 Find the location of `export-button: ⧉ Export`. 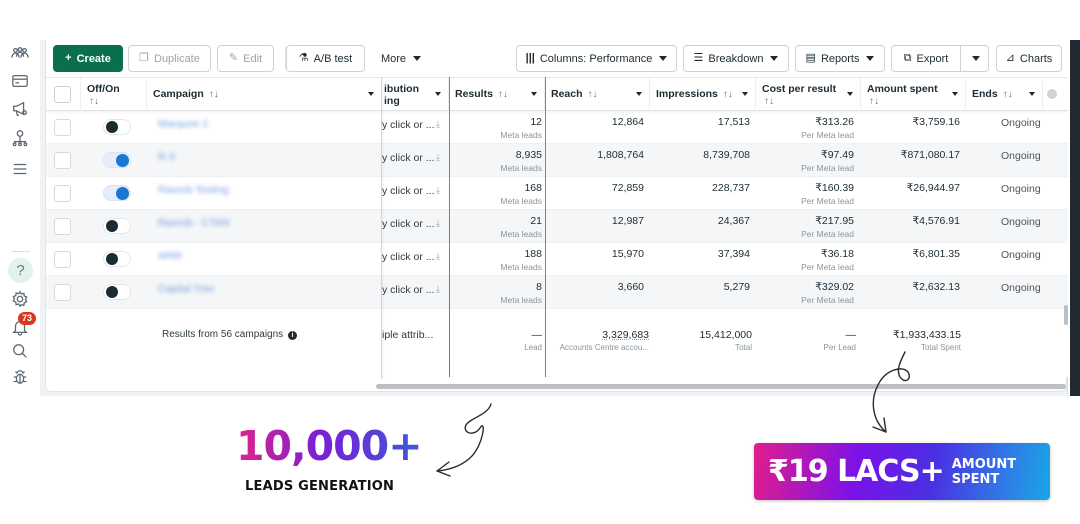

export-button: ⧉ Export is located at coordinates (926, 58).